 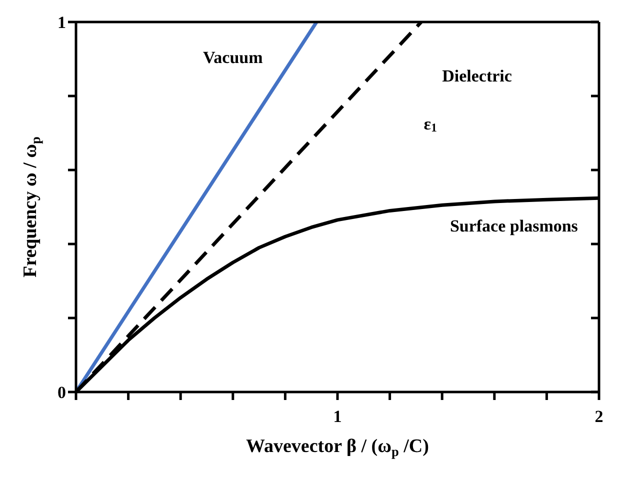 What do you see at coordinates (337, 447) in the screenshot?
I see `x-axis-title: Wavevector β / (ω$_{p}$ /C)` at bounding box center [337, 447].